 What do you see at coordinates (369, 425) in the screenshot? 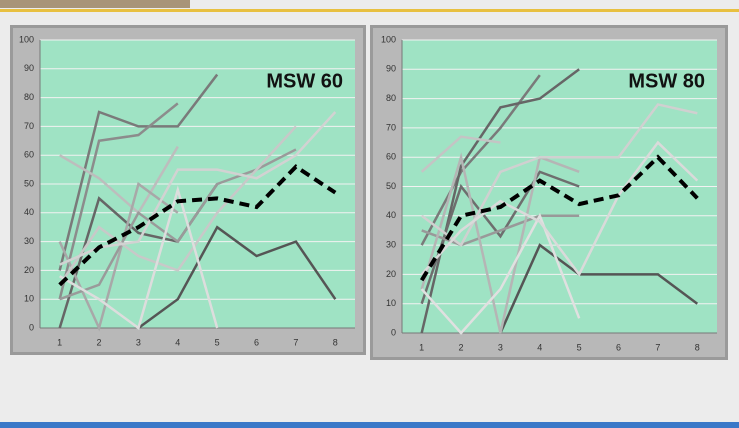
I see `footer-bar` at bounding box center [369, 425].